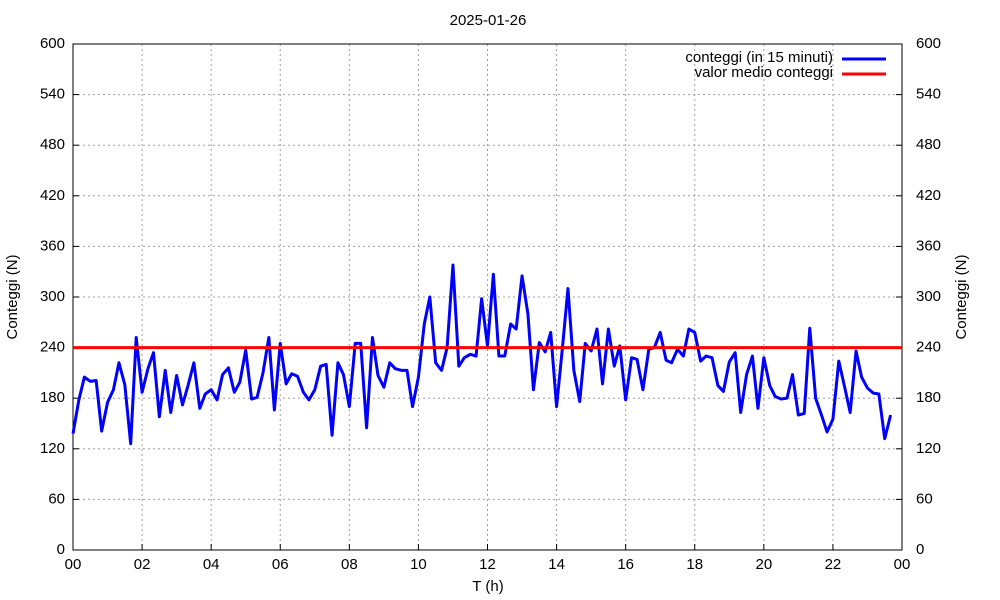  Describe the element at coordinates (418, 564) in the screenshot. I see `x-tick-label: 10` at that location.